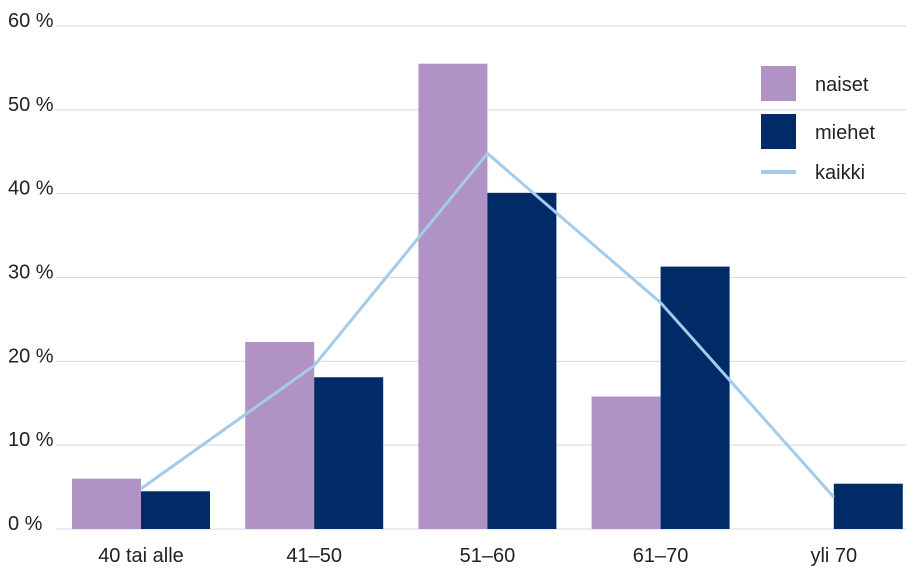 The width and height of the screenshot is (914, 569). I want to click on y-tick-label: 40 %, so click(31, 189).